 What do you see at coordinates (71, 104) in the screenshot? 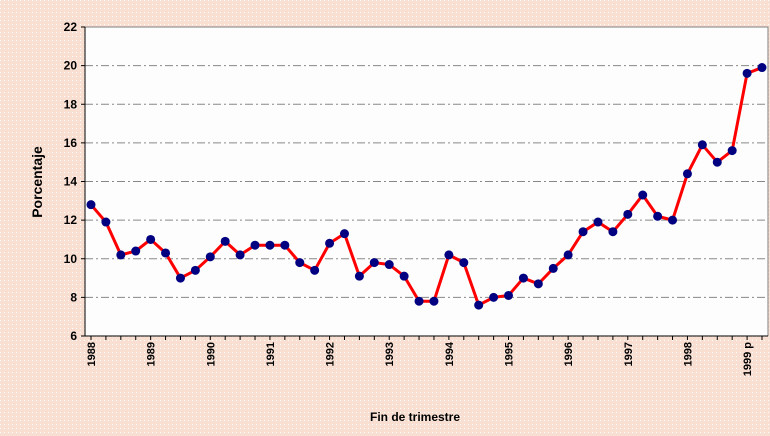
I see `y-tick-label: 18` at bounding box center [71, 104].